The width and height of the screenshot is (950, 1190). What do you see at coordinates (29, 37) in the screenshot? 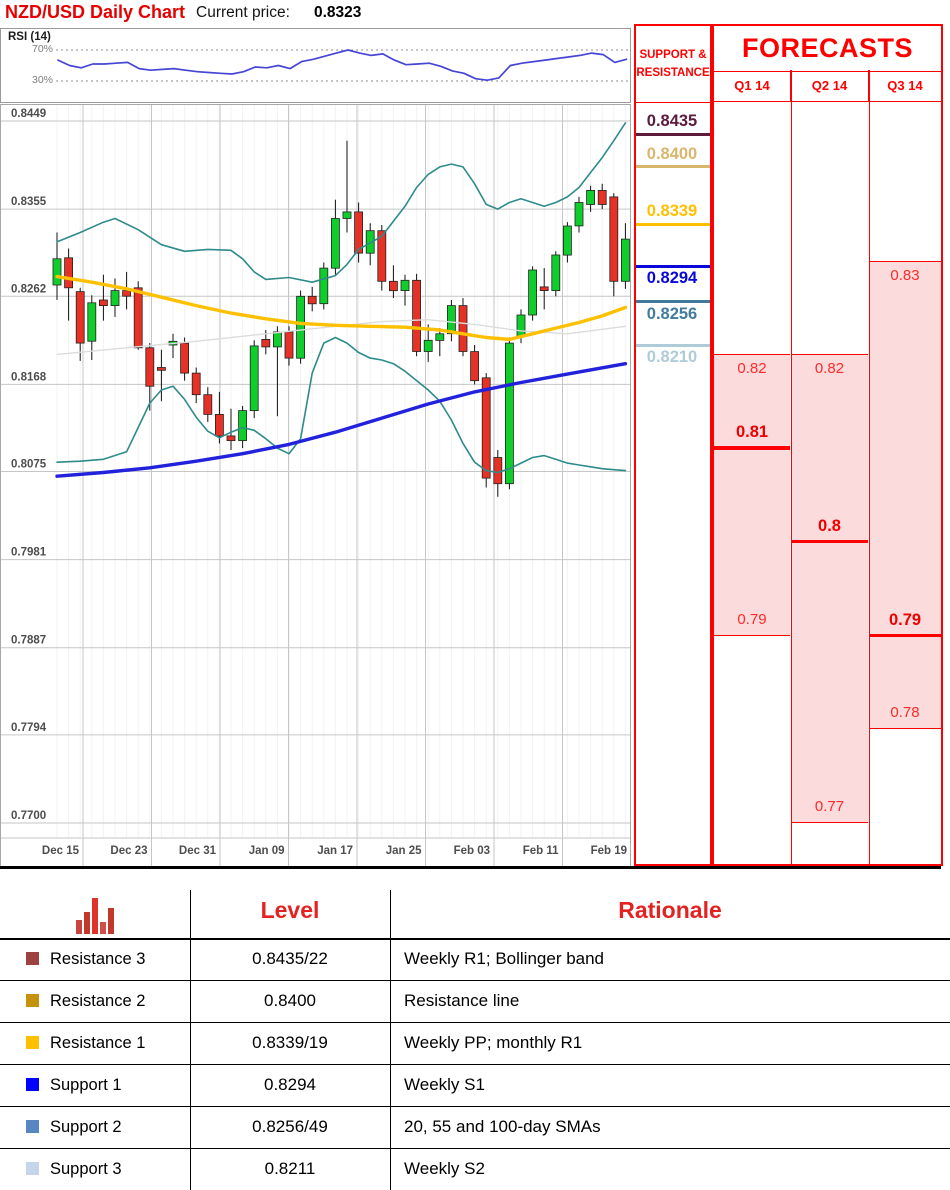
I see `rsi-label: RSI (14)` at bounding box center [29, 37].